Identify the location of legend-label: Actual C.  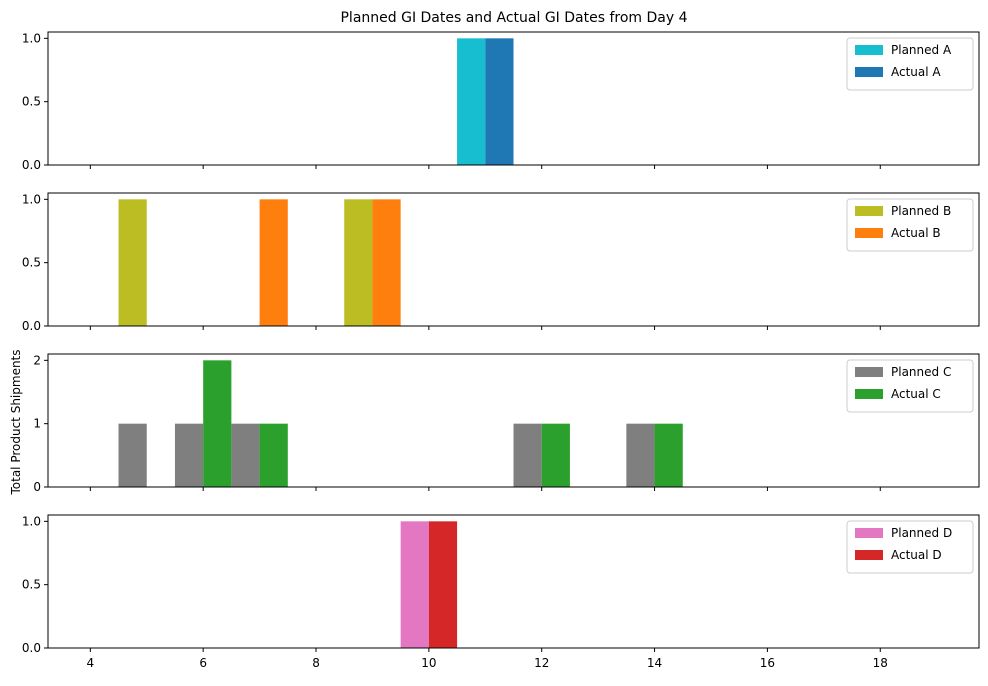
(916, 394).